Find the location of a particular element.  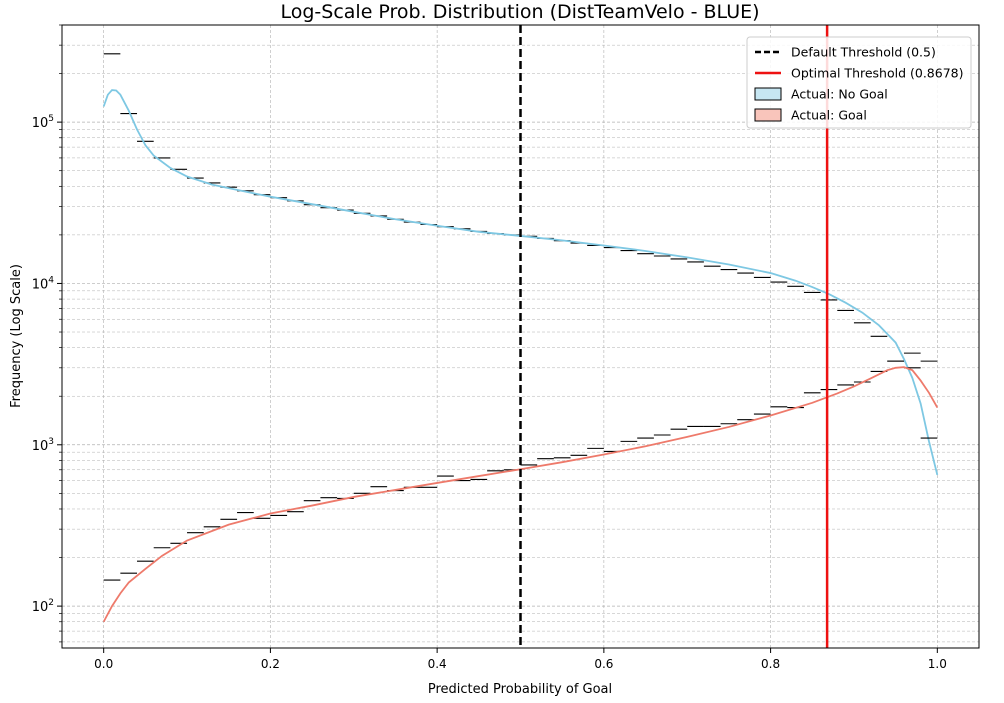

legend-entry: Actual: No Goal is located at coordinates (821, 94).